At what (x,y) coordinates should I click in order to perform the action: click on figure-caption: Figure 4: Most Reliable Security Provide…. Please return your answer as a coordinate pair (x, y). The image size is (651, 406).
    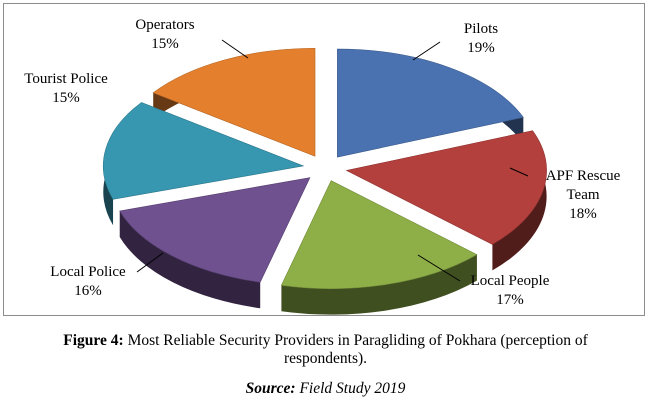
    Looking at the image, I should click on (325, 341).